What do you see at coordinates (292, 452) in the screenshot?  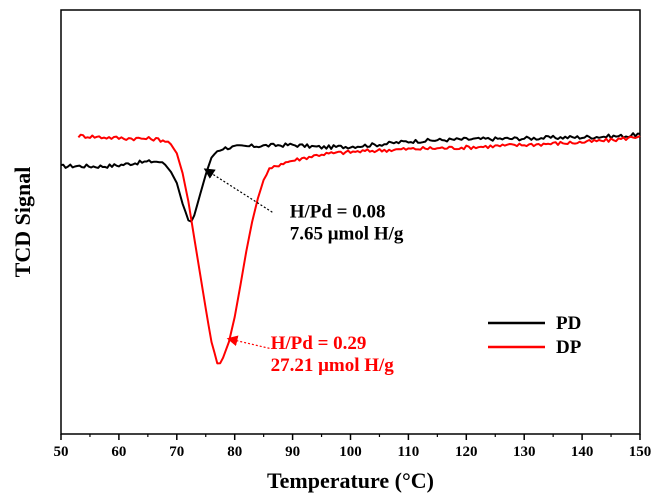 I see `x-tick-label: 90` at bounding box center [292, 452].